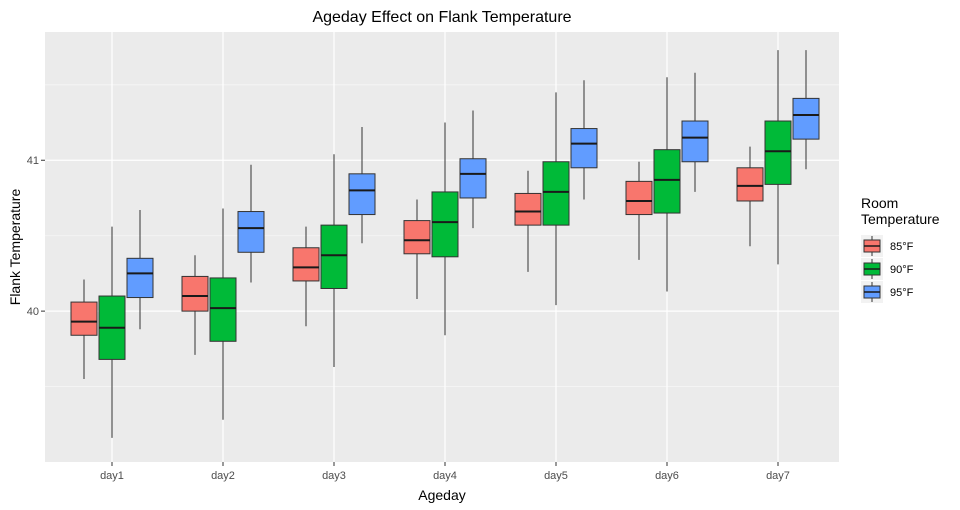 The image size is (960, 510). I want to click on legend-item: 95°F, so click(887, 292).